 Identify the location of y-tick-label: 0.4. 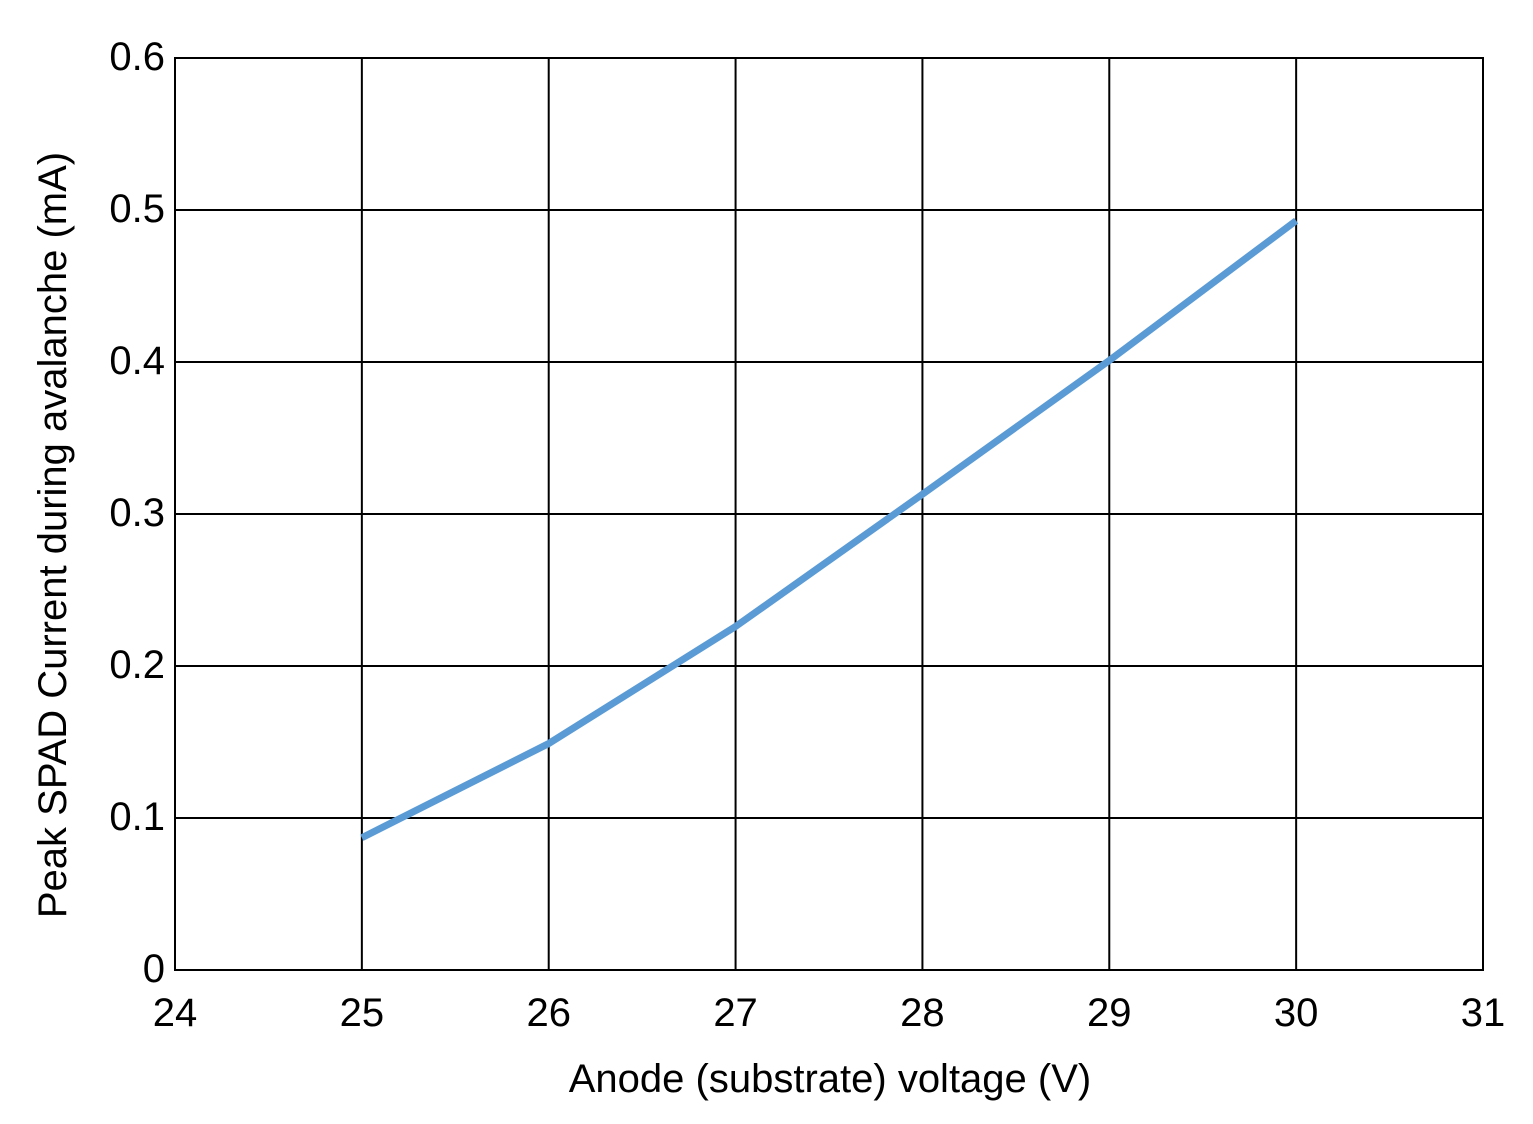
(137, 361).